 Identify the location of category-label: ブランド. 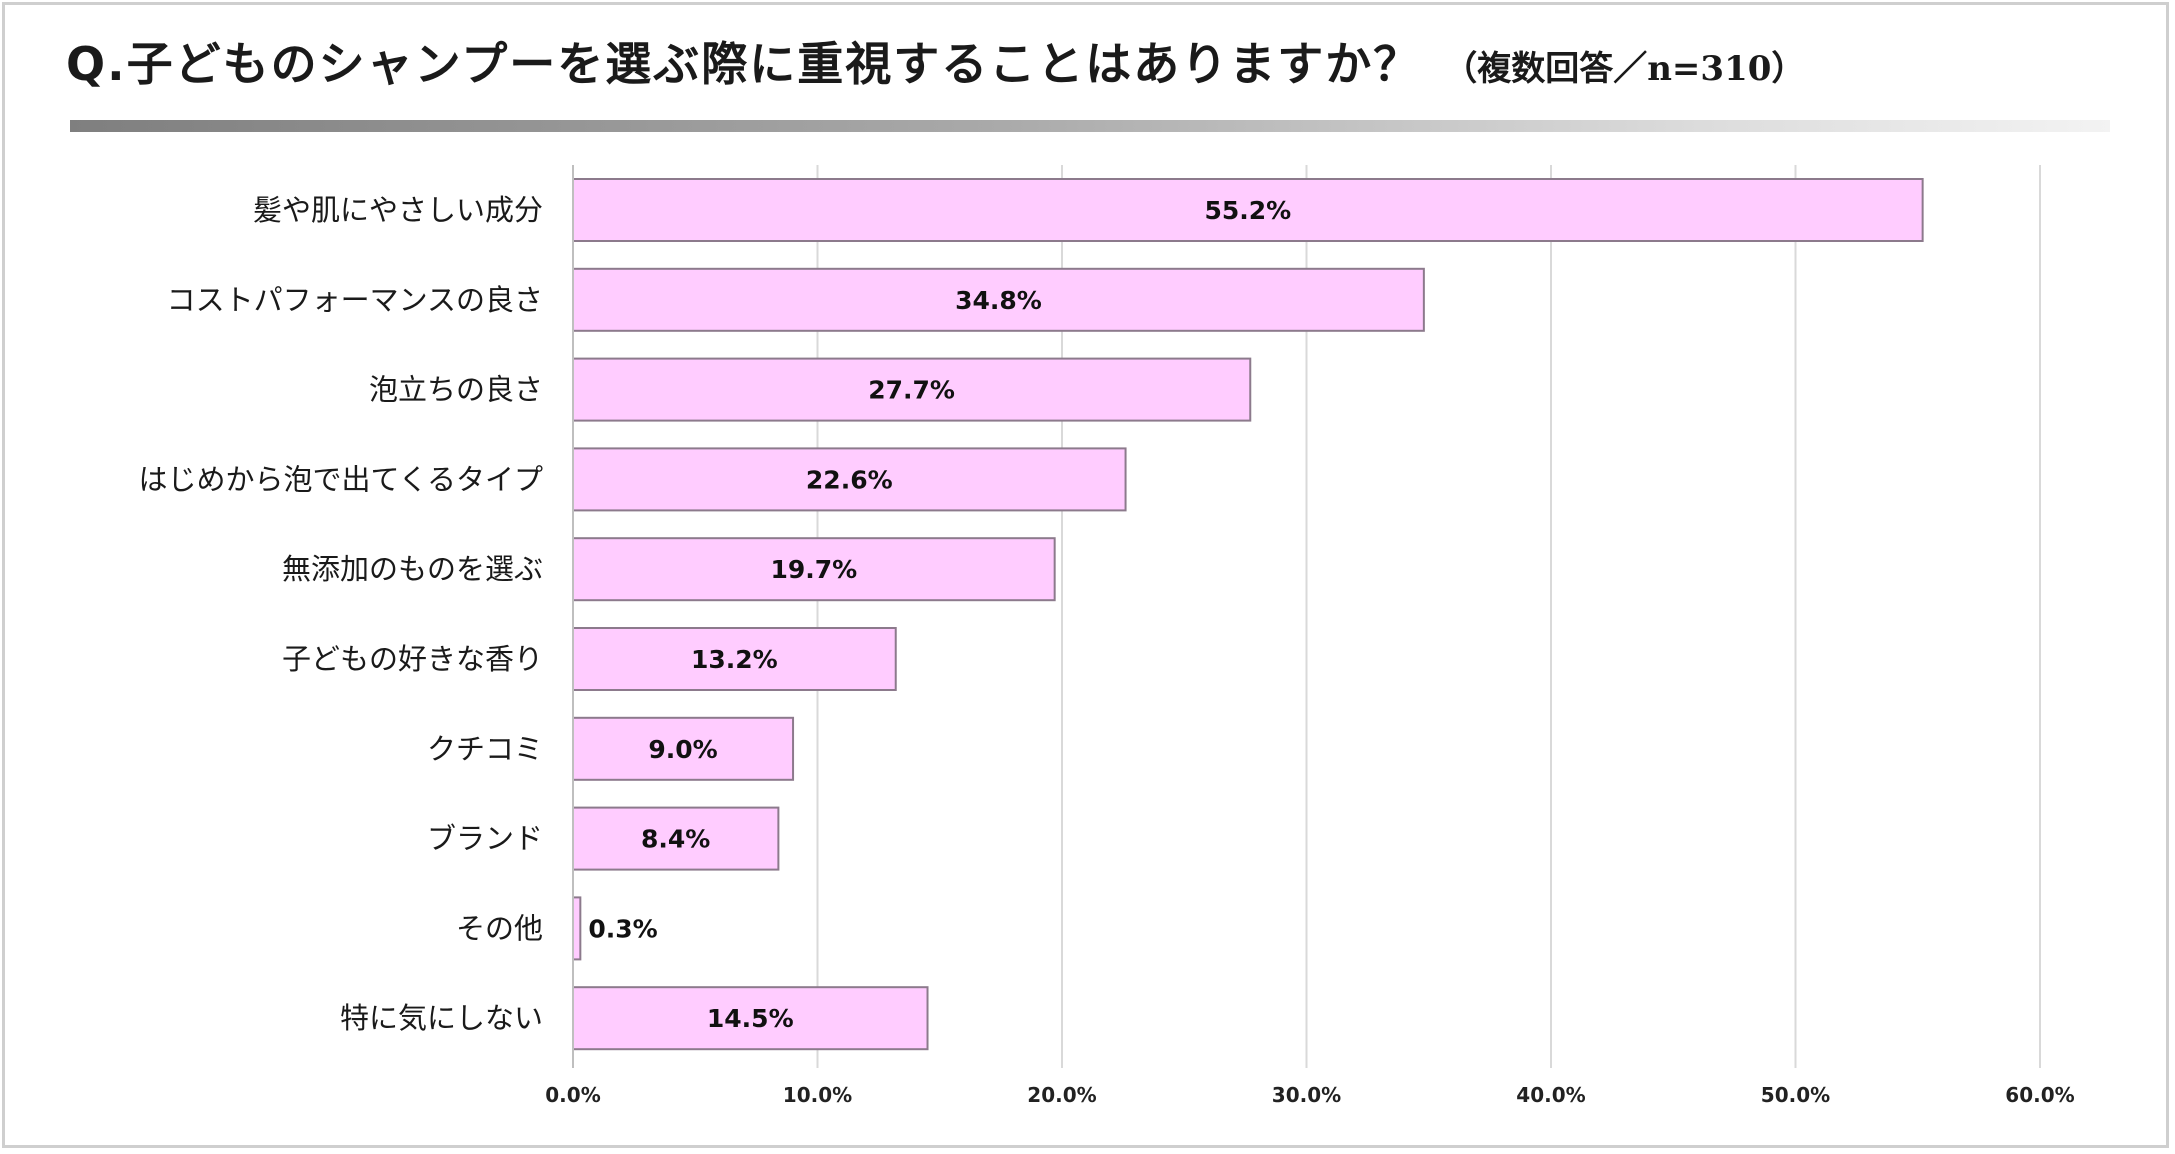
(485, 839).